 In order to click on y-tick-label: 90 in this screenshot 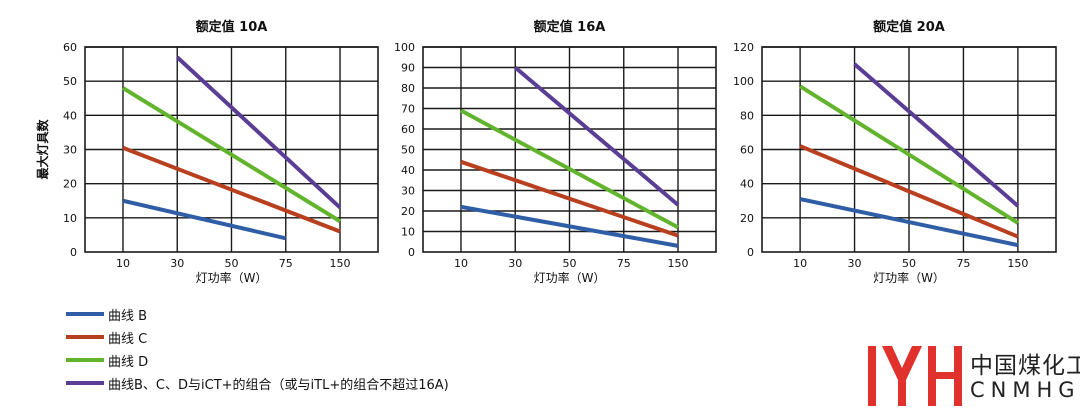, I will do `click(408, 68)`.